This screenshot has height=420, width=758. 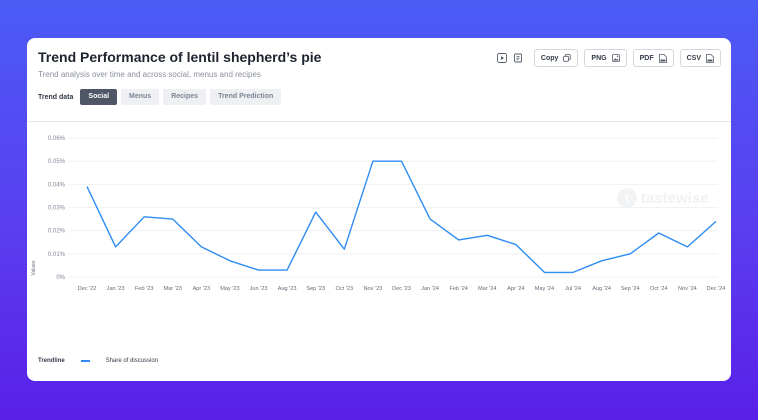 What do you see at coordinates (87, 289) in the screenshot?
I see `x-tick-label: Dec '22` at bounding box center [87, 289].